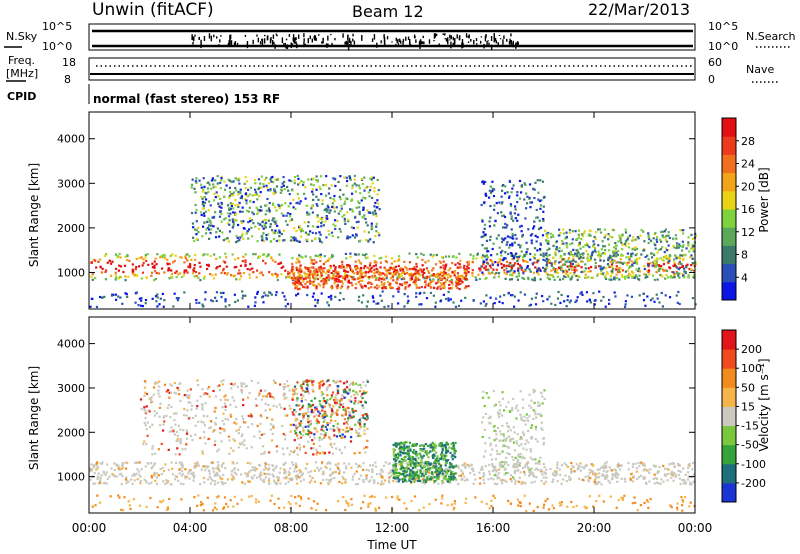  What do you see at coordinates (71, 183) in the screenshot?
I see `y-tick-label: 3000` at bounding box center [71, 183].